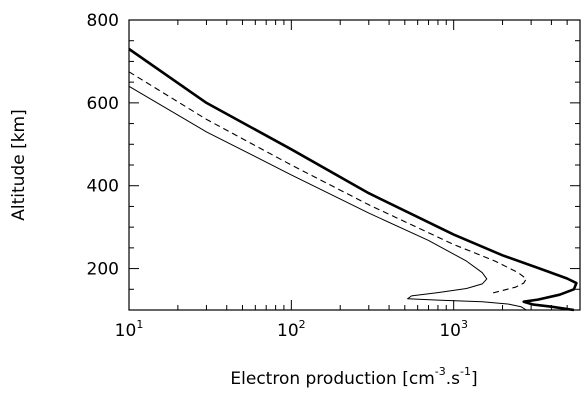 Image resolution: width=582 pixels, height=394 pixels. I want to click on y-tick-label: 400, so click(103, 187).